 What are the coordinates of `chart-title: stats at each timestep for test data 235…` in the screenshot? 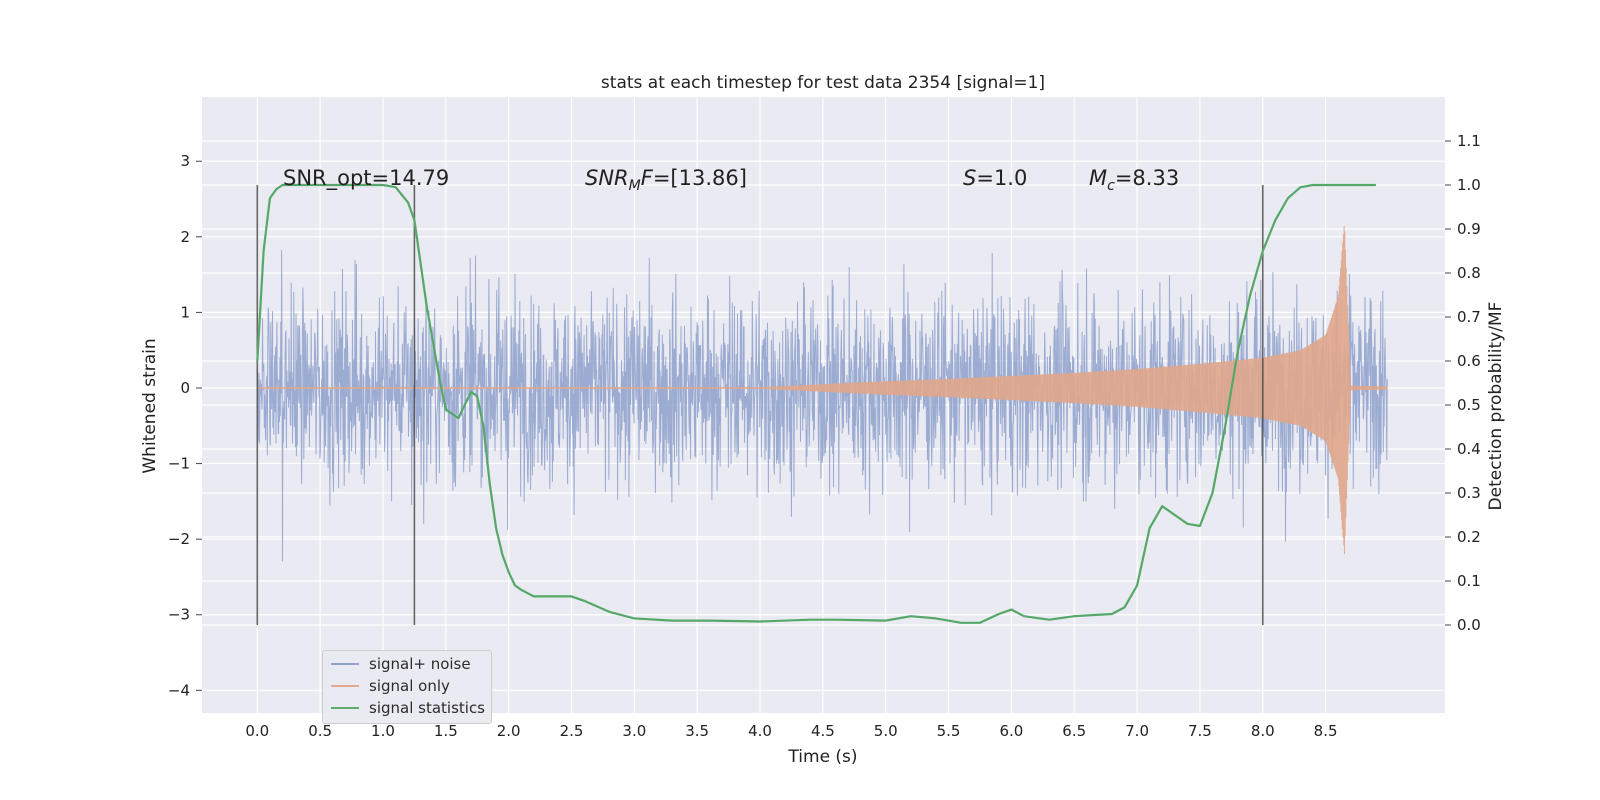 It's located at (823, 83).